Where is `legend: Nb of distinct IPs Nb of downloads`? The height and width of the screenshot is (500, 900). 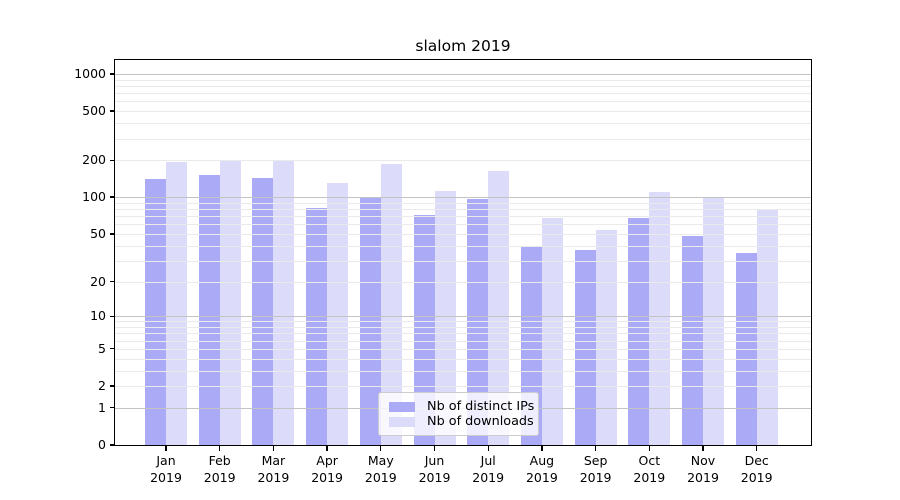 legend: Nb of distinct IPs Nb of downloads is located at coordinates (458, 414).